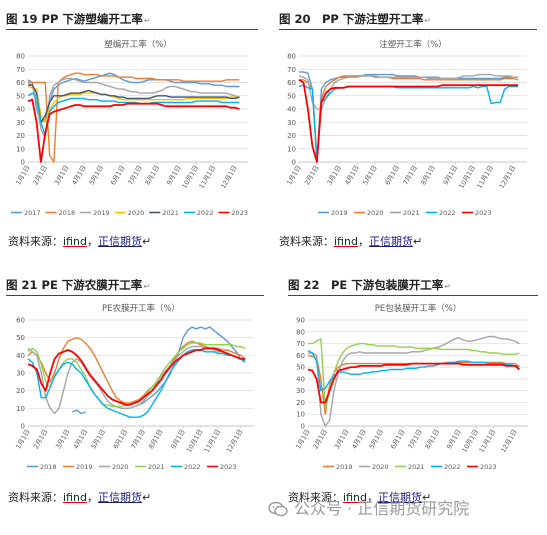 The width and height of the screenshot is (547, 535). I want to click on figure-19-title: 图 19 PP 下游塑编开工率↵, so click(78, 19).